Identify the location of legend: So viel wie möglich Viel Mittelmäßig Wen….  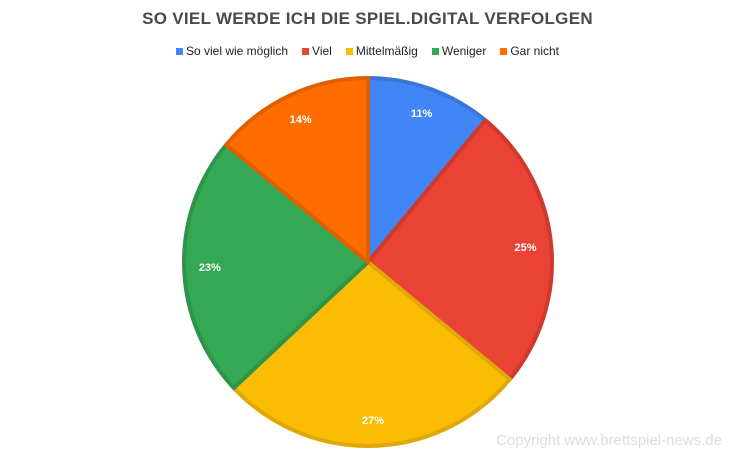
(367, 51).